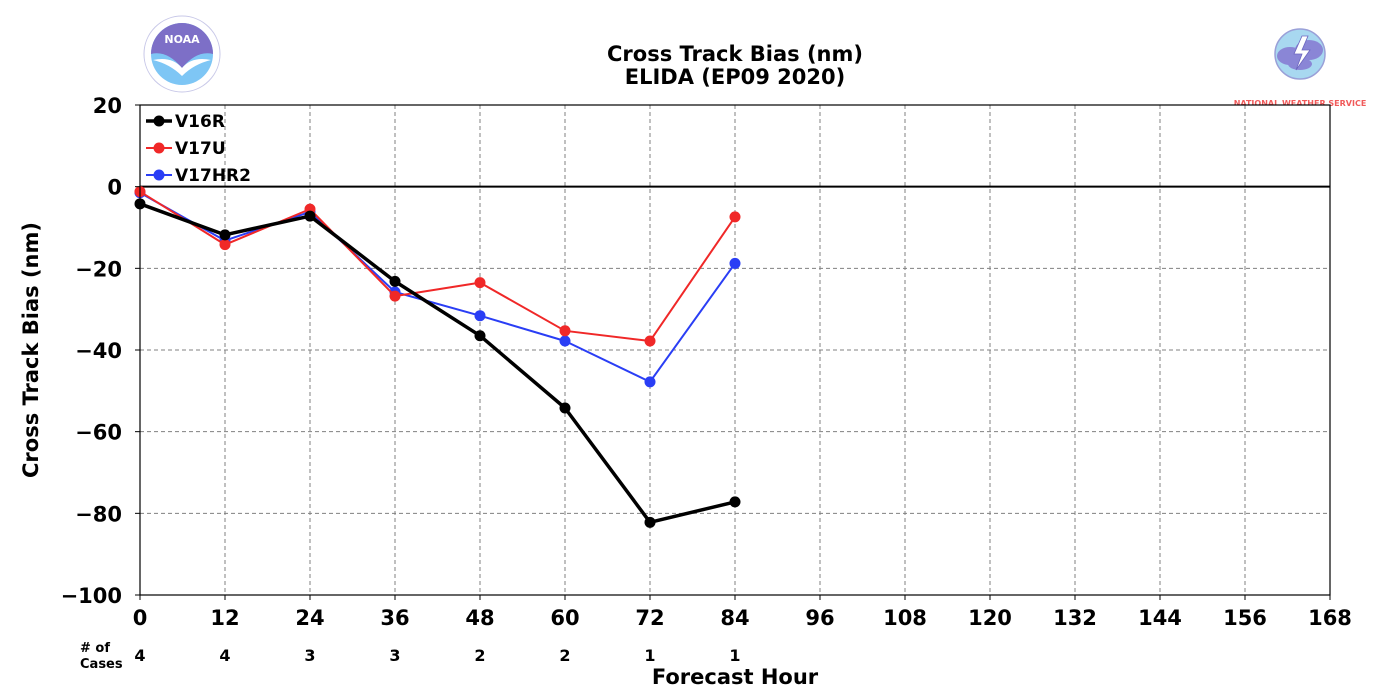 The image size is (1400, 700). What do you see at coordinates (309, 618) in the screenshot?
I see `x-tick-label: 24` at bounding box center [309, 618].